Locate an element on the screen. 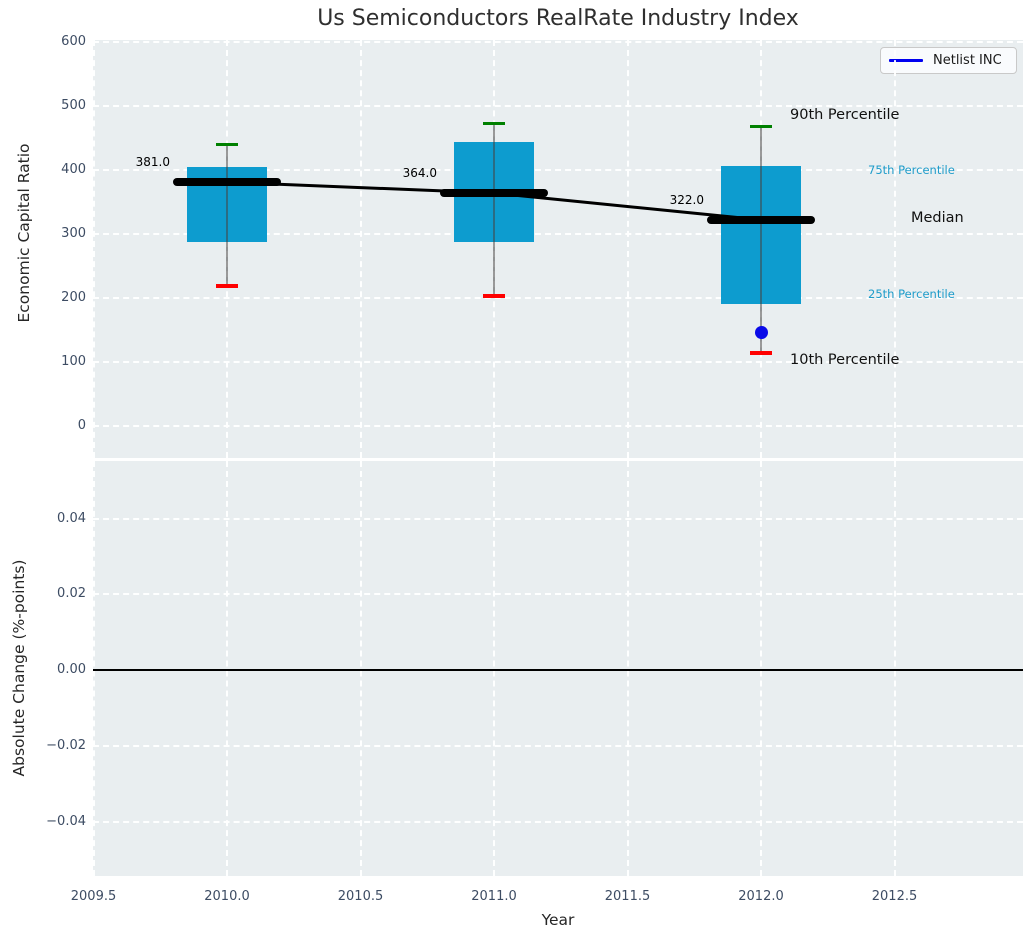 The width and height of the screenshot is (1034, 942). y-tick-label: 400 is located at coordinates (73, 169).